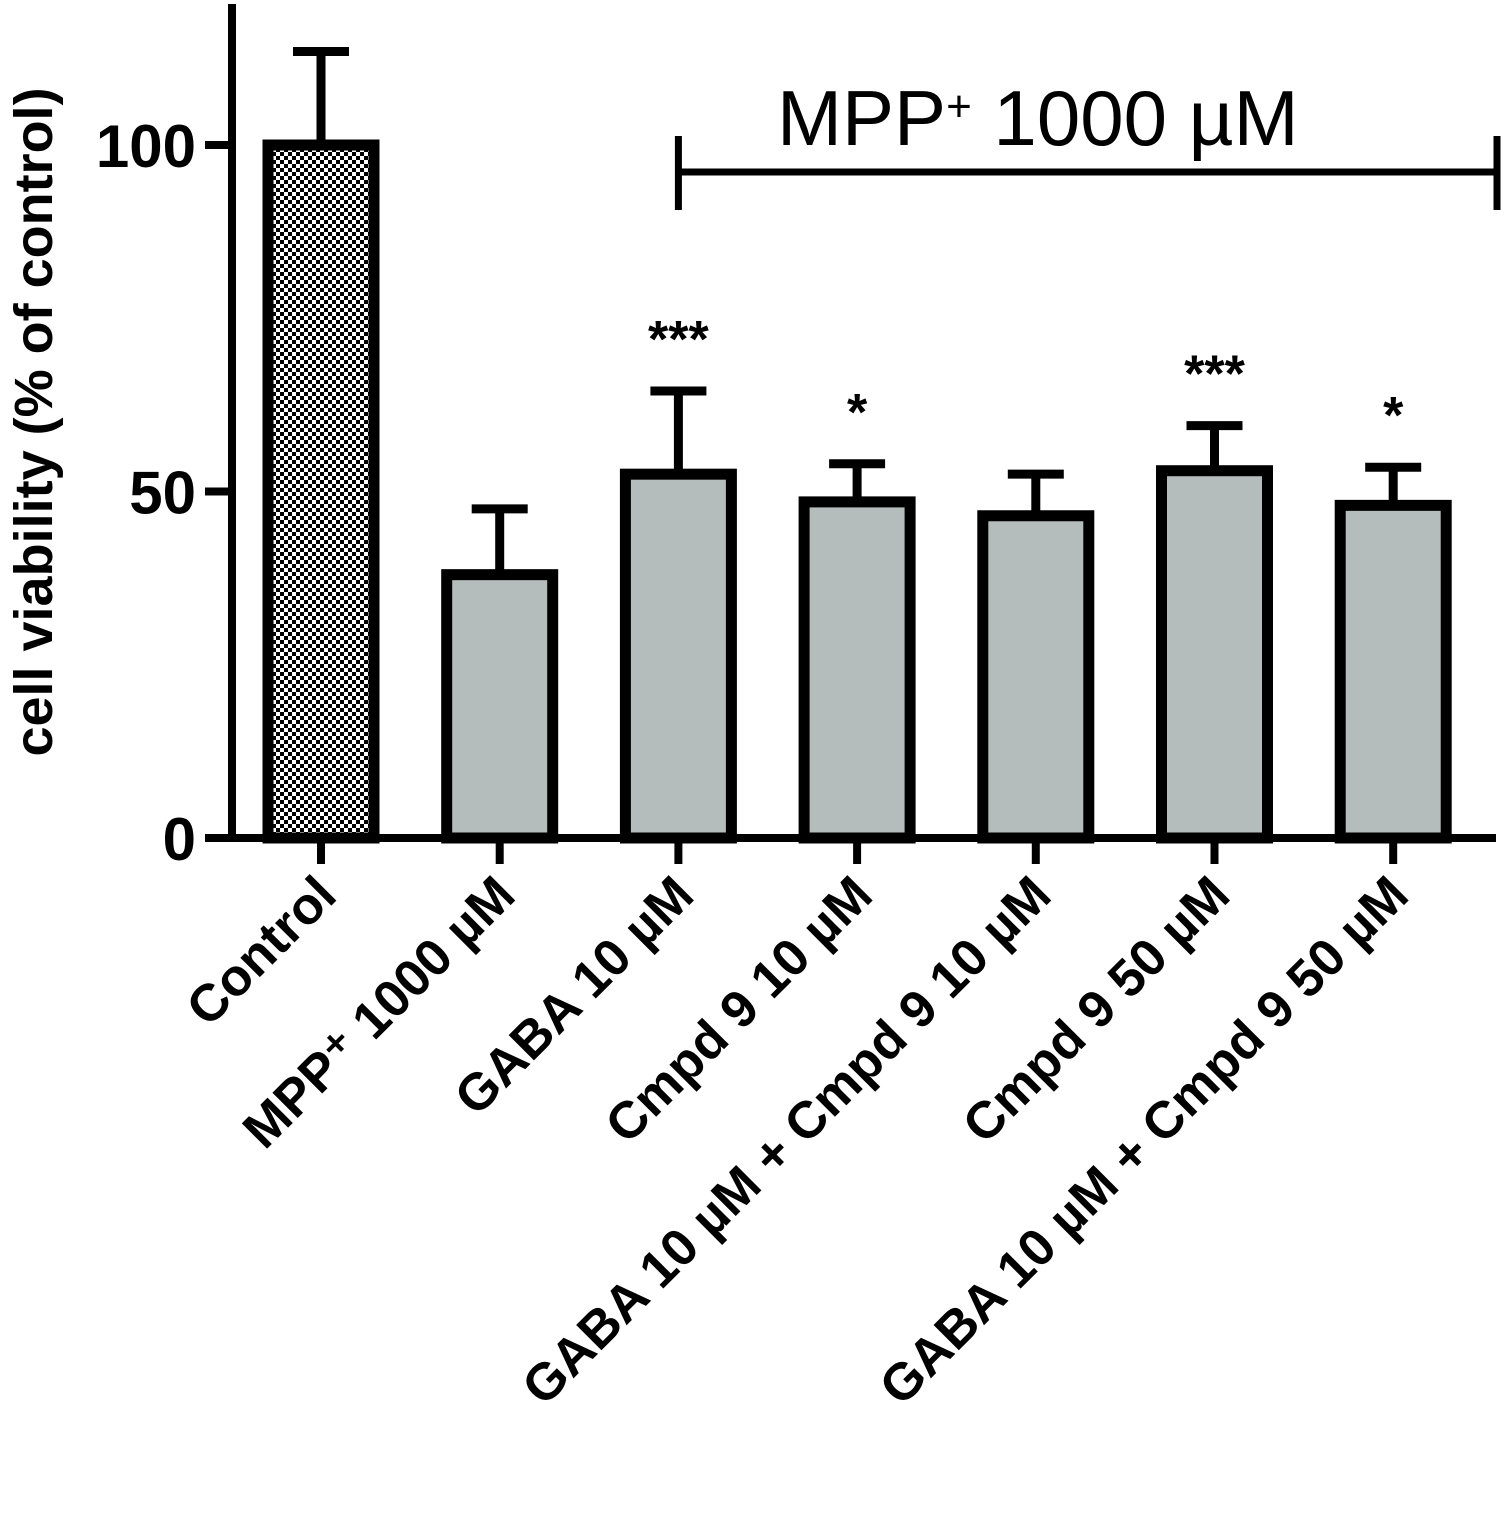 The image size is (1504, 1537). What do you see at coordinates (1135, 118) in the screenshot?
I see `bracket-label-rest: 1000 µM` at bounding box center [1135, 118].